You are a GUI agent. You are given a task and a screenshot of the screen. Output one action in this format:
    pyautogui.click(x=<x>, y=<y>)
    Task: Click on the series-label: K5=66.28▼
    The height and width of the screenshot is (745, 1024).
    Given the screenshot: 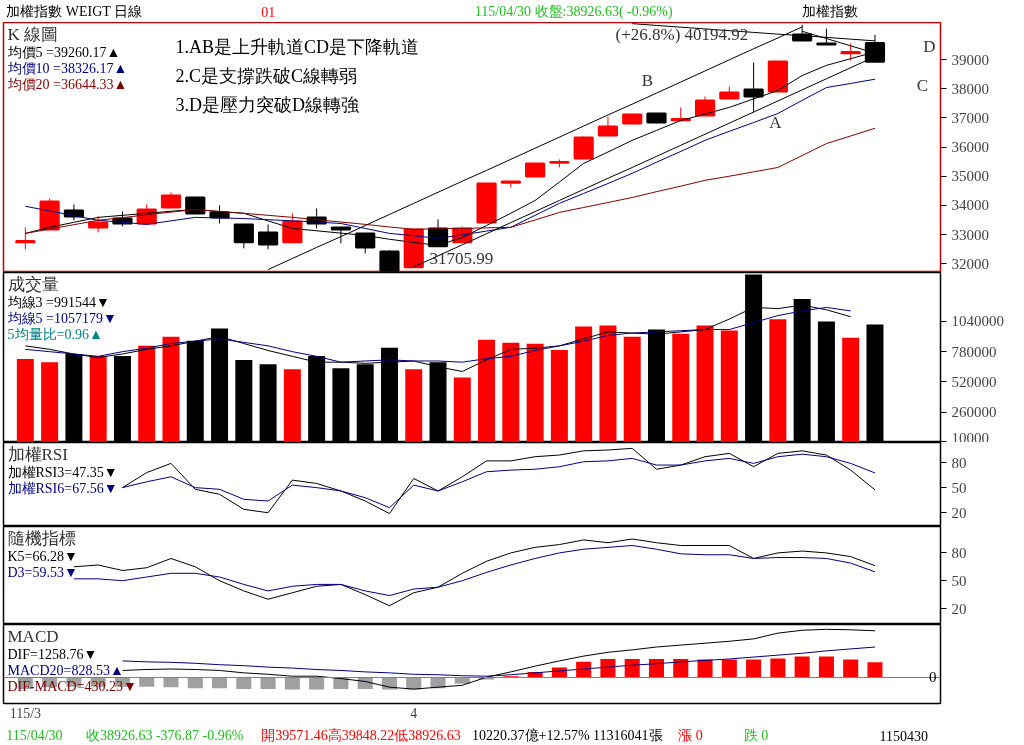 What is the action you would take?
    pyautogui.click(x=42, y=556)
    